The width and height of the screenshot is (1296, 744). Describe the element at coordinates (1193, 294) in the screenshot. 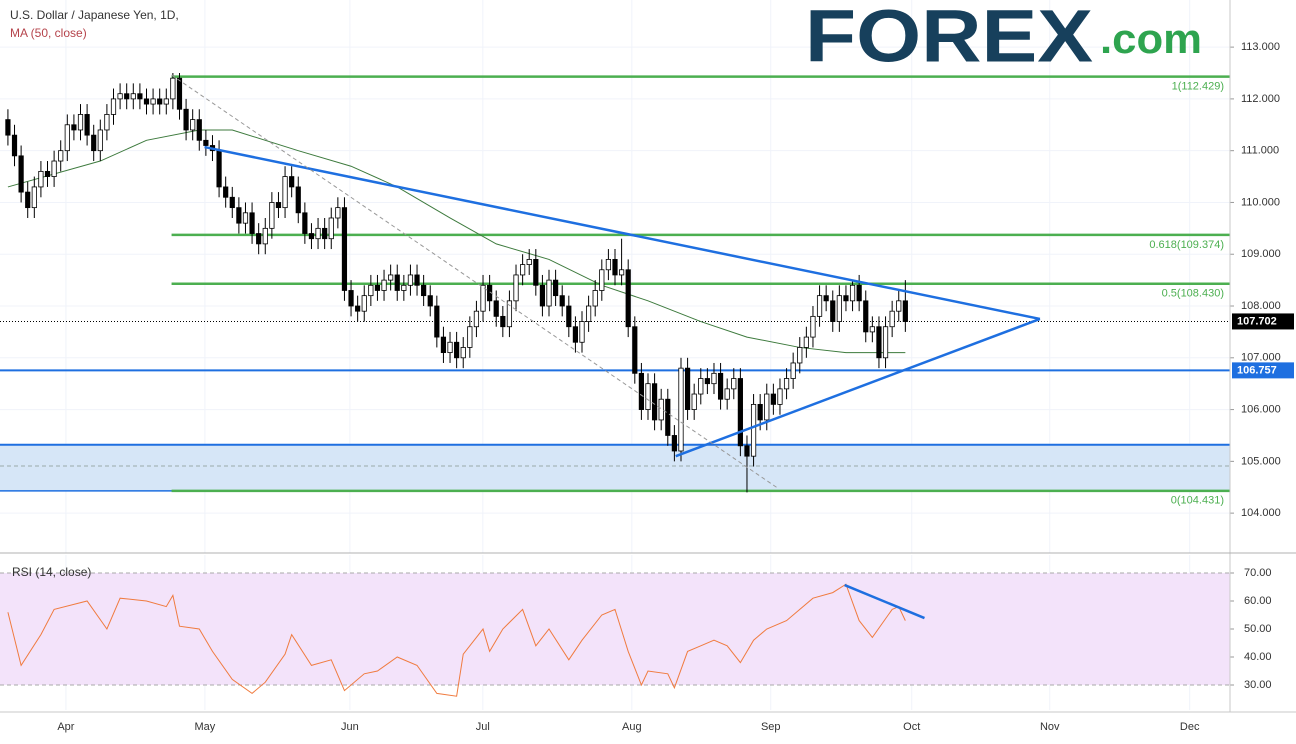

I see `fib-label: 0.5(108.430)` at that location.